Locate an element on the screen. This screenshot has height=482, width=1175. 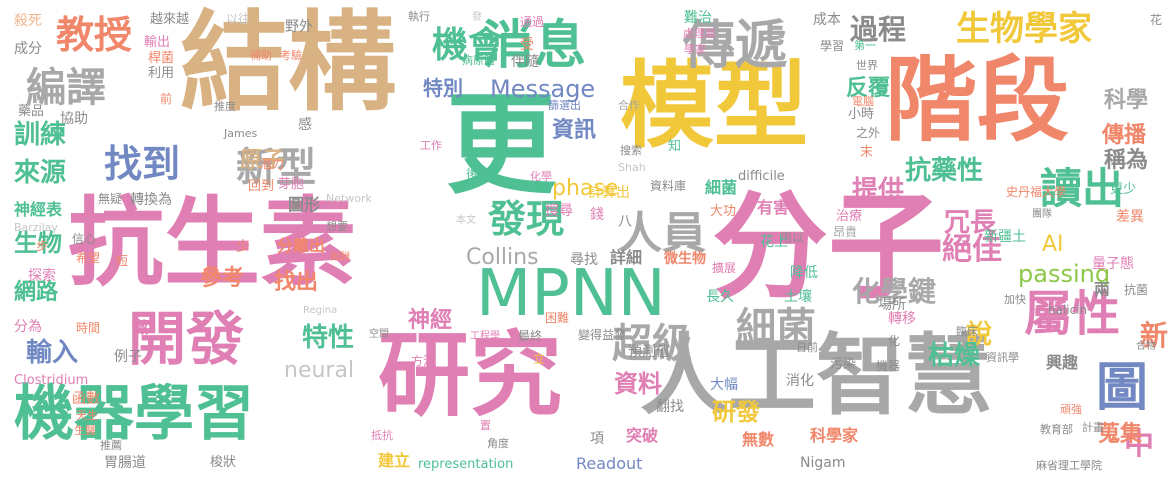
word: 發現 is located at coordinates (526, 219).